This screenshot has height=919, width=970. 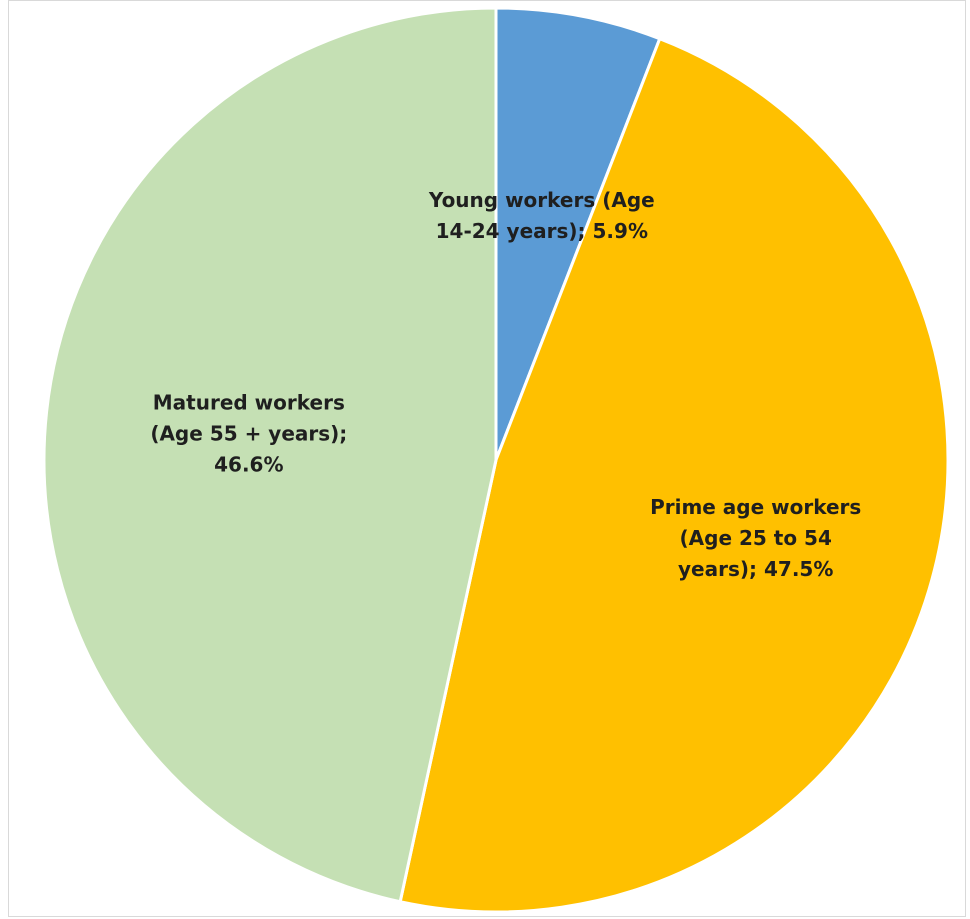 I want to click on data-label-slice-3: Matured workers (Age 55 + years); 46.6%, so click(x=248, y=433).